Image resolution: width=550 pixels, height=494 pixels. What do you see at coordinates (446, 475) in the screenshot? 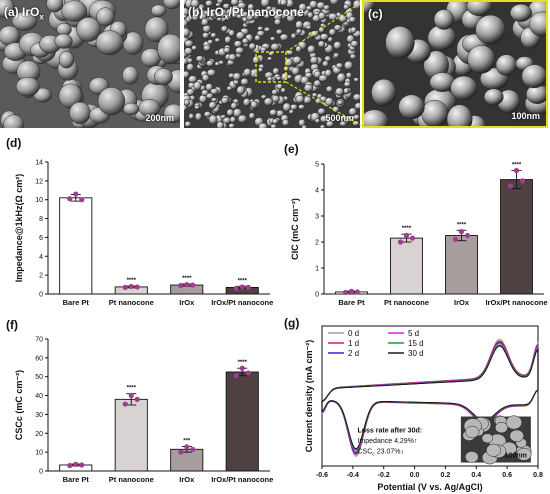
I see `x-tick-label: 0.2` at bounding box center [446, 475].